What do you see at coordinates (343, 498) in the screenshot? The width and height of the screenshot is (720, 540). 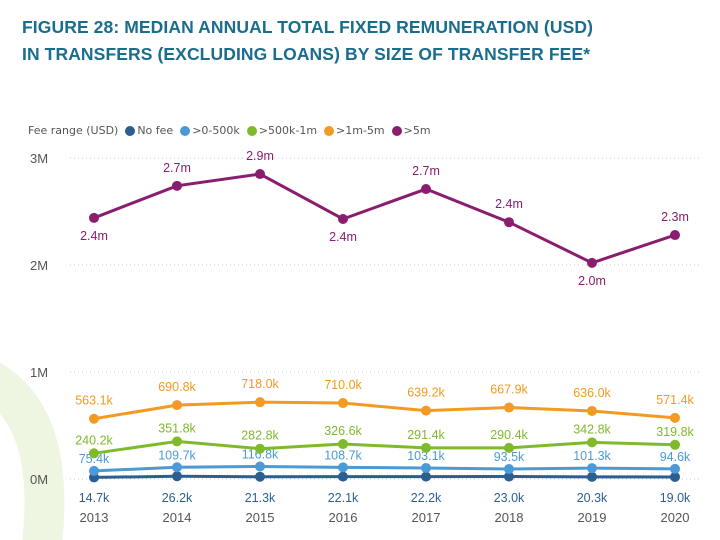 I see `data-label: 22.1k` at bounding box center [343, 498].